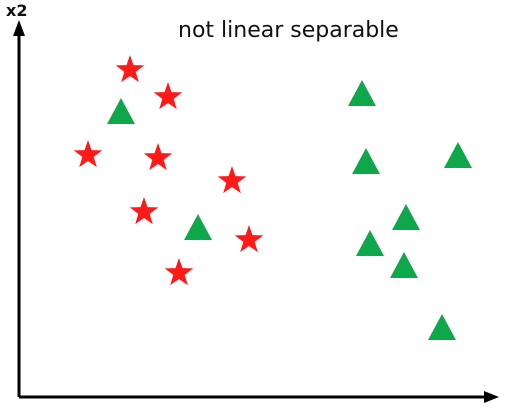  I want to click on x-axis-arrowhead, so click(491, 397).